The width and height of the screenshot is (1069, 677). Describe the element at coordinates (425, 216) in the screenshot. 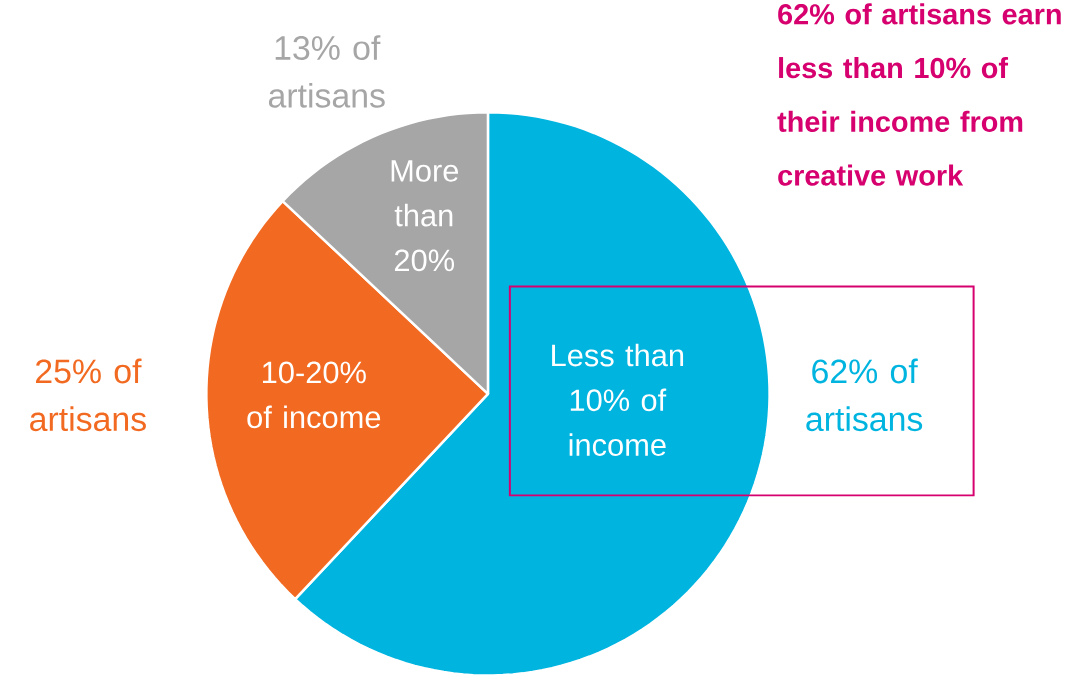

I see `slice-label: More than 20%` at that location.